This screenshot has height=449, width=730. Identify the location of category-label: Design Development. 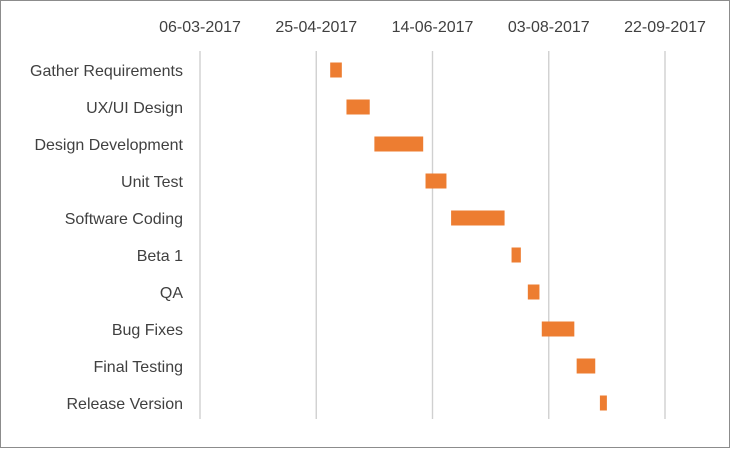
(108, 145).